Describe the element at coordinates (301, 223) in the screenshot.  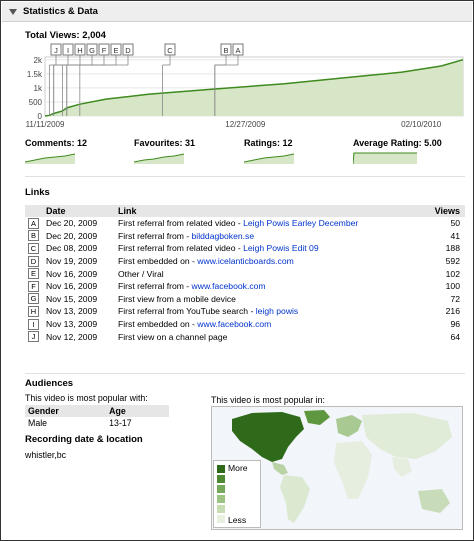
I see `referral-link: Leigh Powis Earley December` at that location.